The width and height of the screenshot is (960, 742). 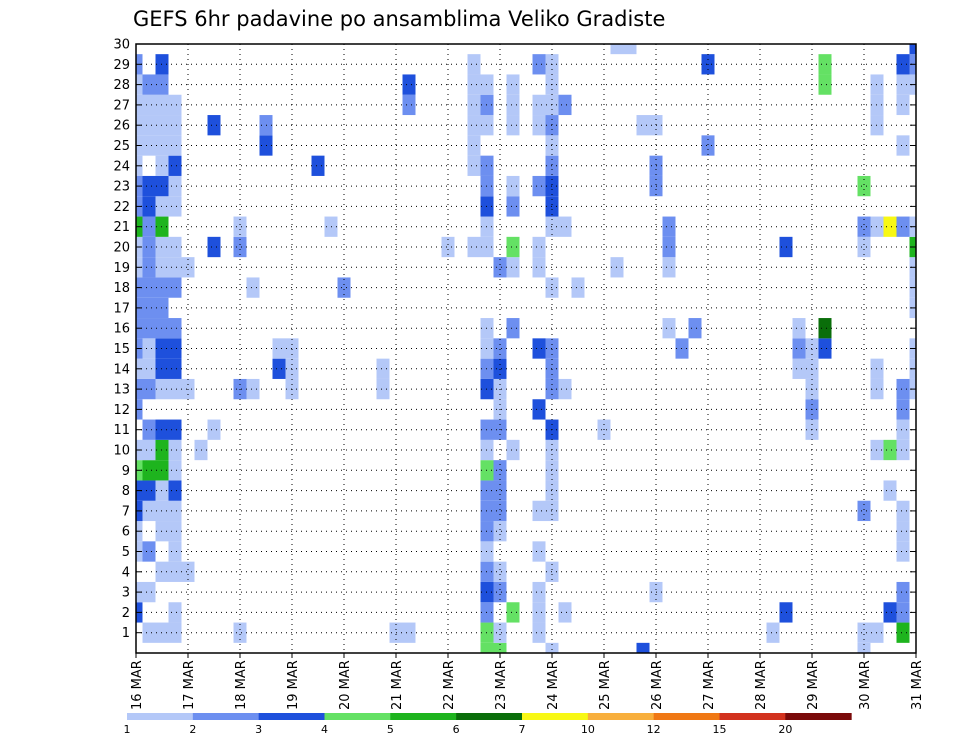 What do you see at coordinates (121, 227) in the screenshot?
I see `y-tick-label: 21` at bounding box center [121, 227].